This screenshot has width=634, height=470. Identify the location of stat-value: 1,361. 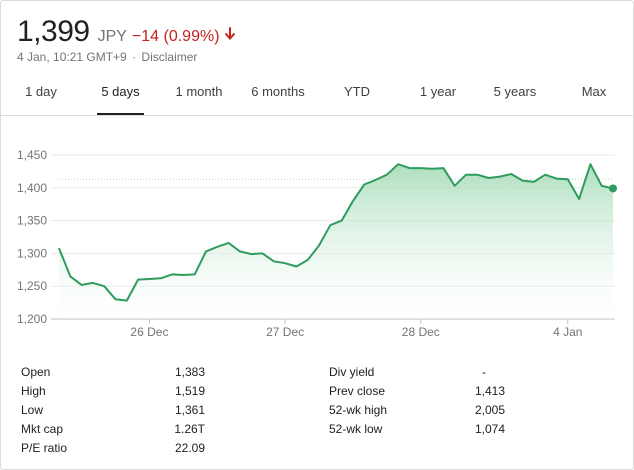
(189, 410).